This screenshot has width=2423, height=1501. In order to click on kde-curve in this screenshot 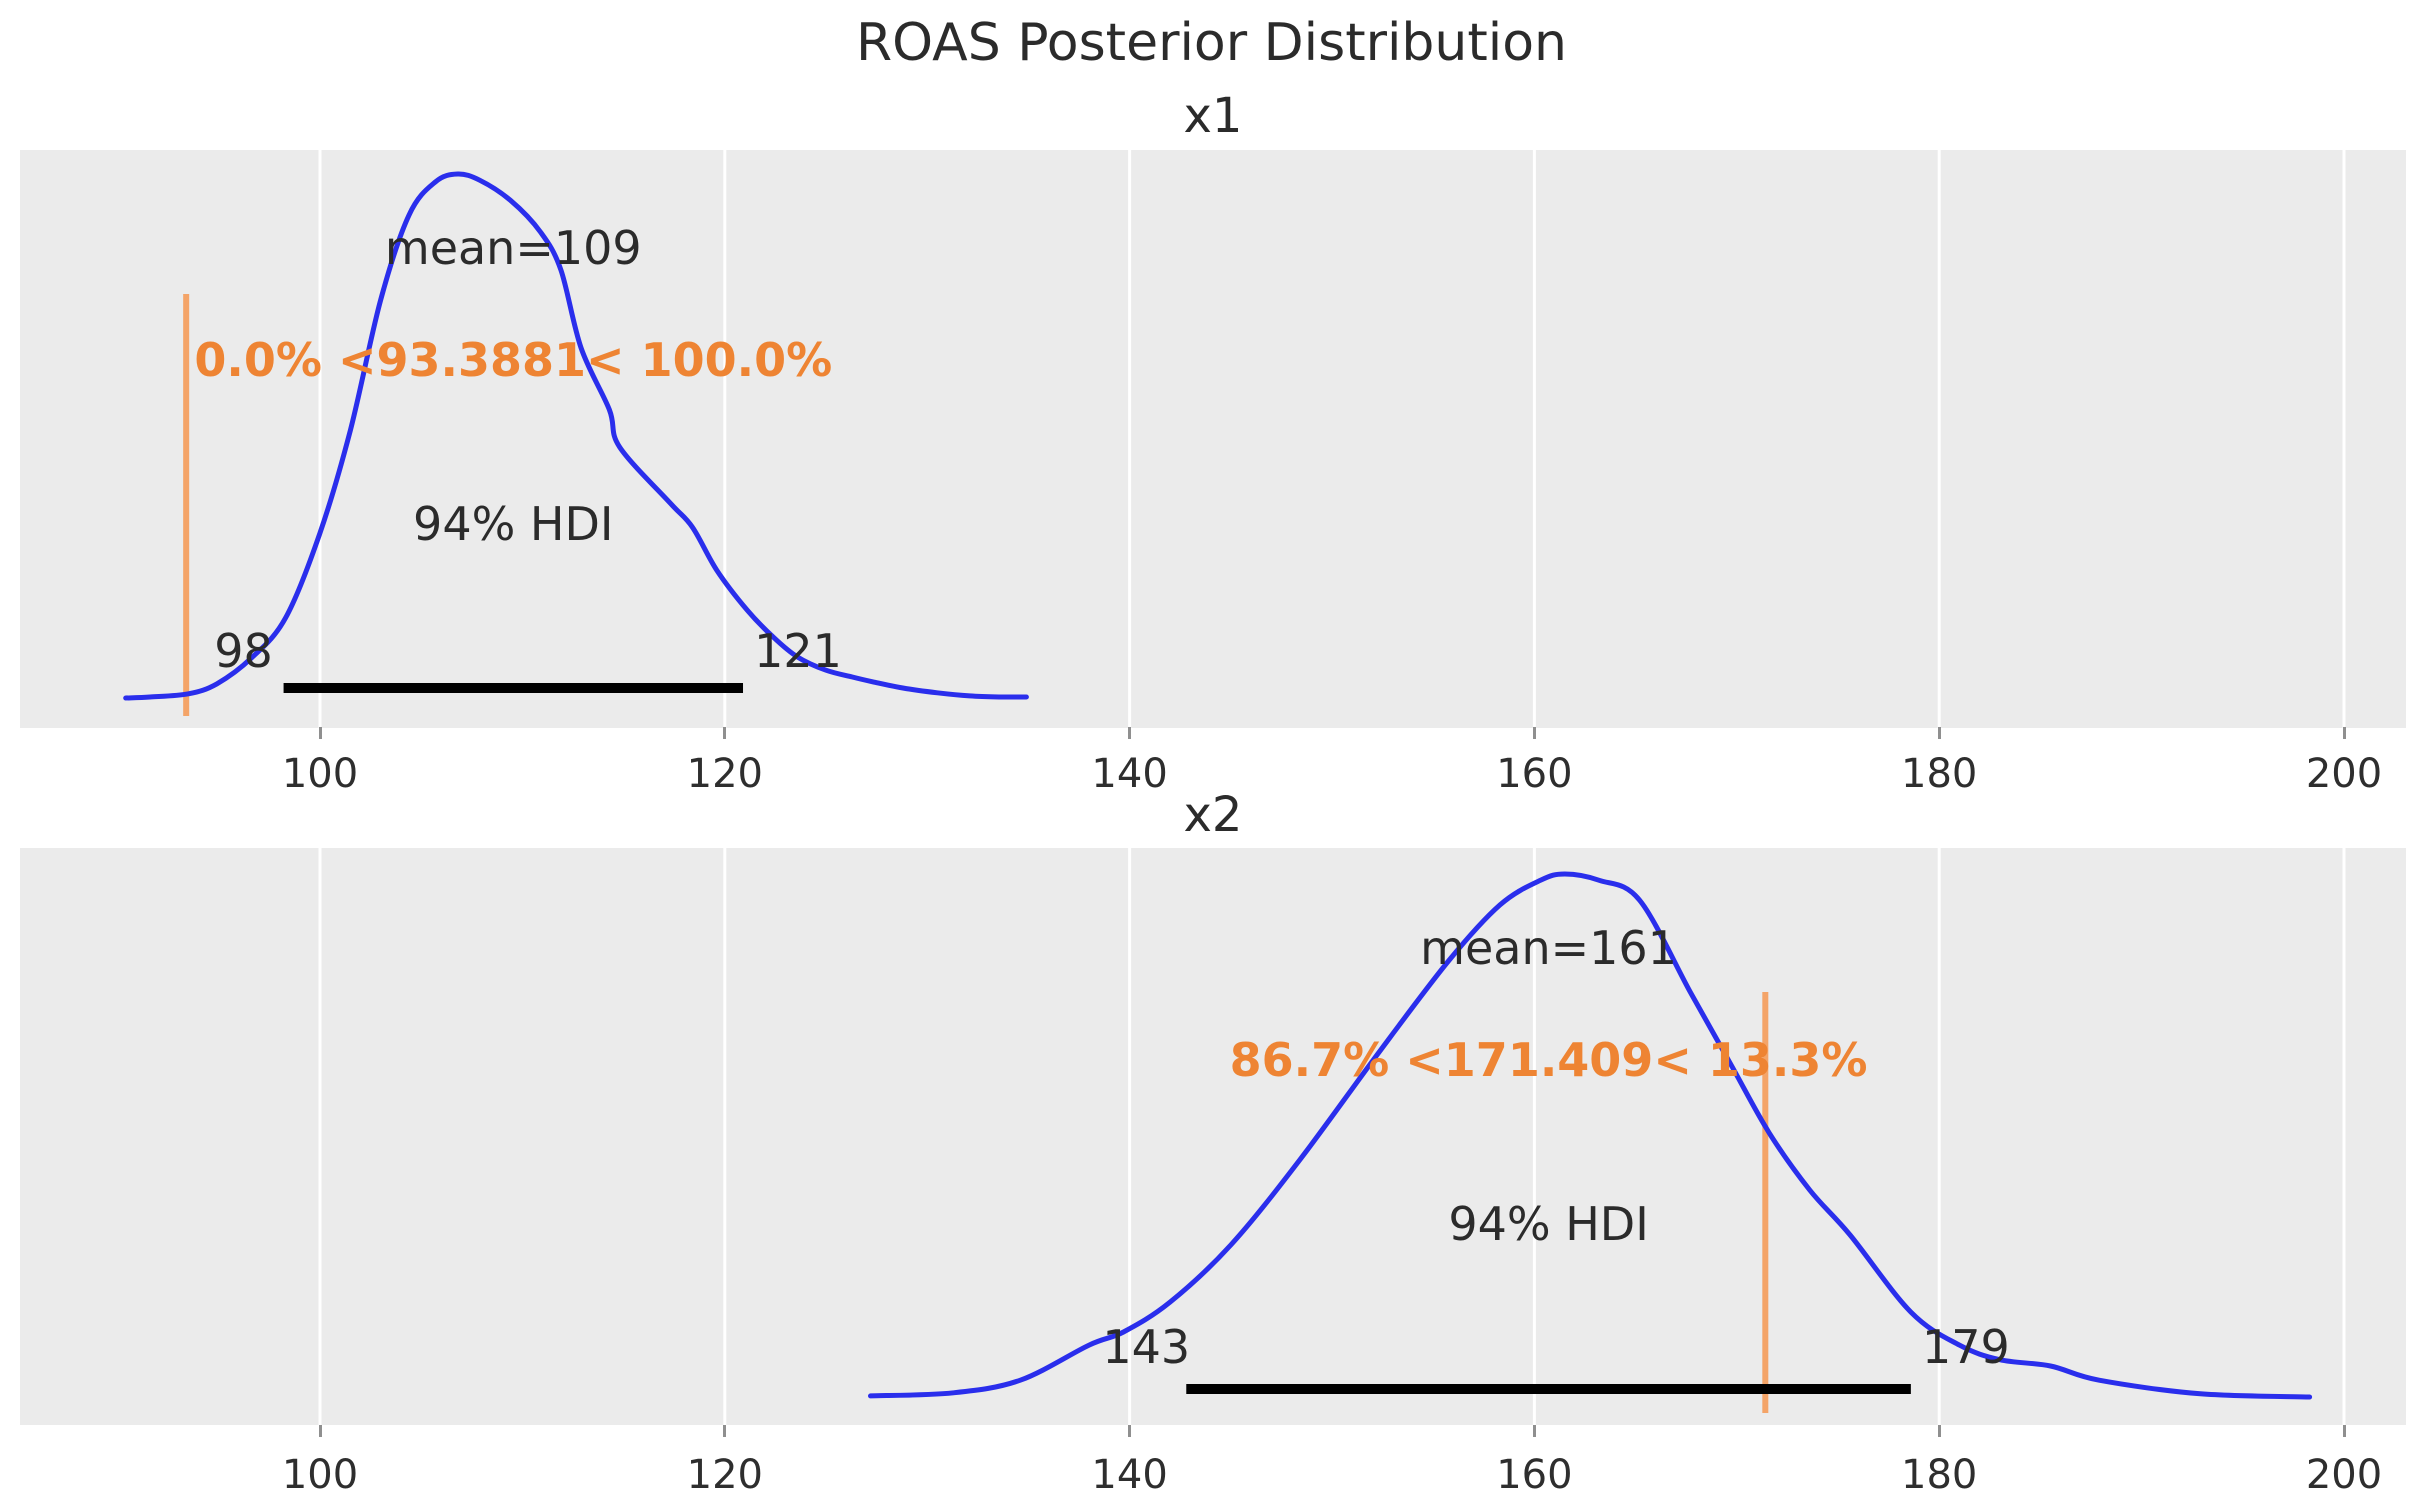, I will do `click(576, 436)`.